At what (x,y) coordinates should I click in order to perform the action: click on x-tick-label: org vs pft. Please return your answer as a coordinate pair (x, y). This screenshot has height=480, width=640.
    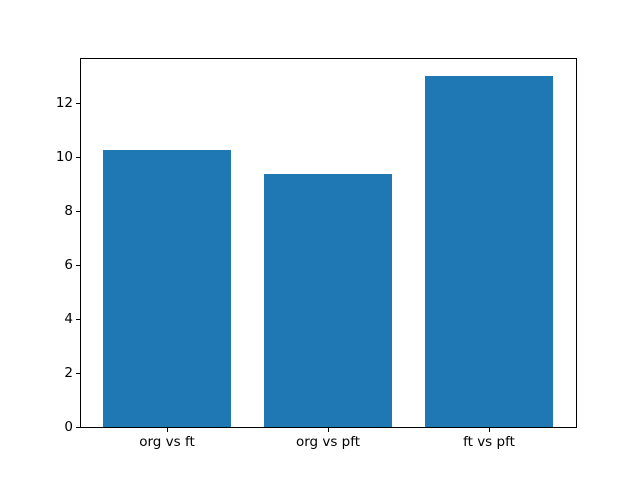
    Looking at the image, I should click on (328, 442).